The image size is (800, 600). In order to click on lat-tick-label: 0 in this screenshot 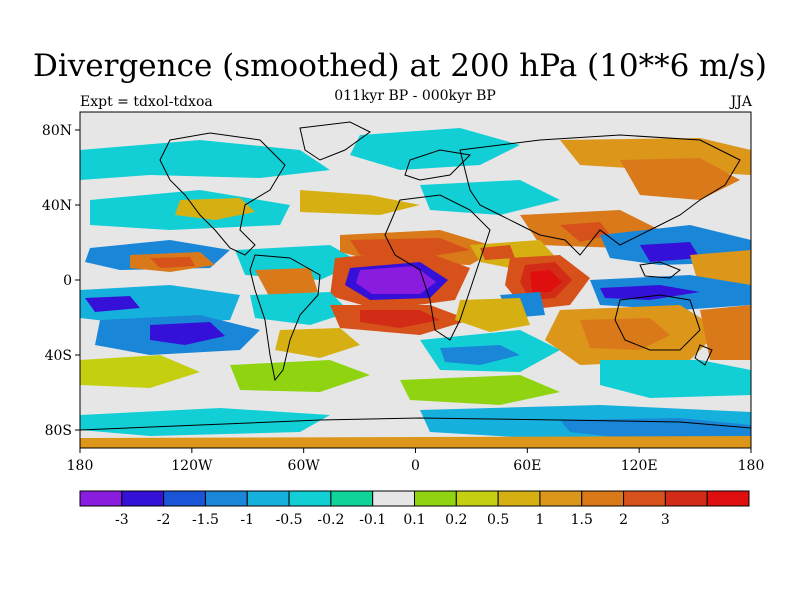, I will do `click(67, 281)`.